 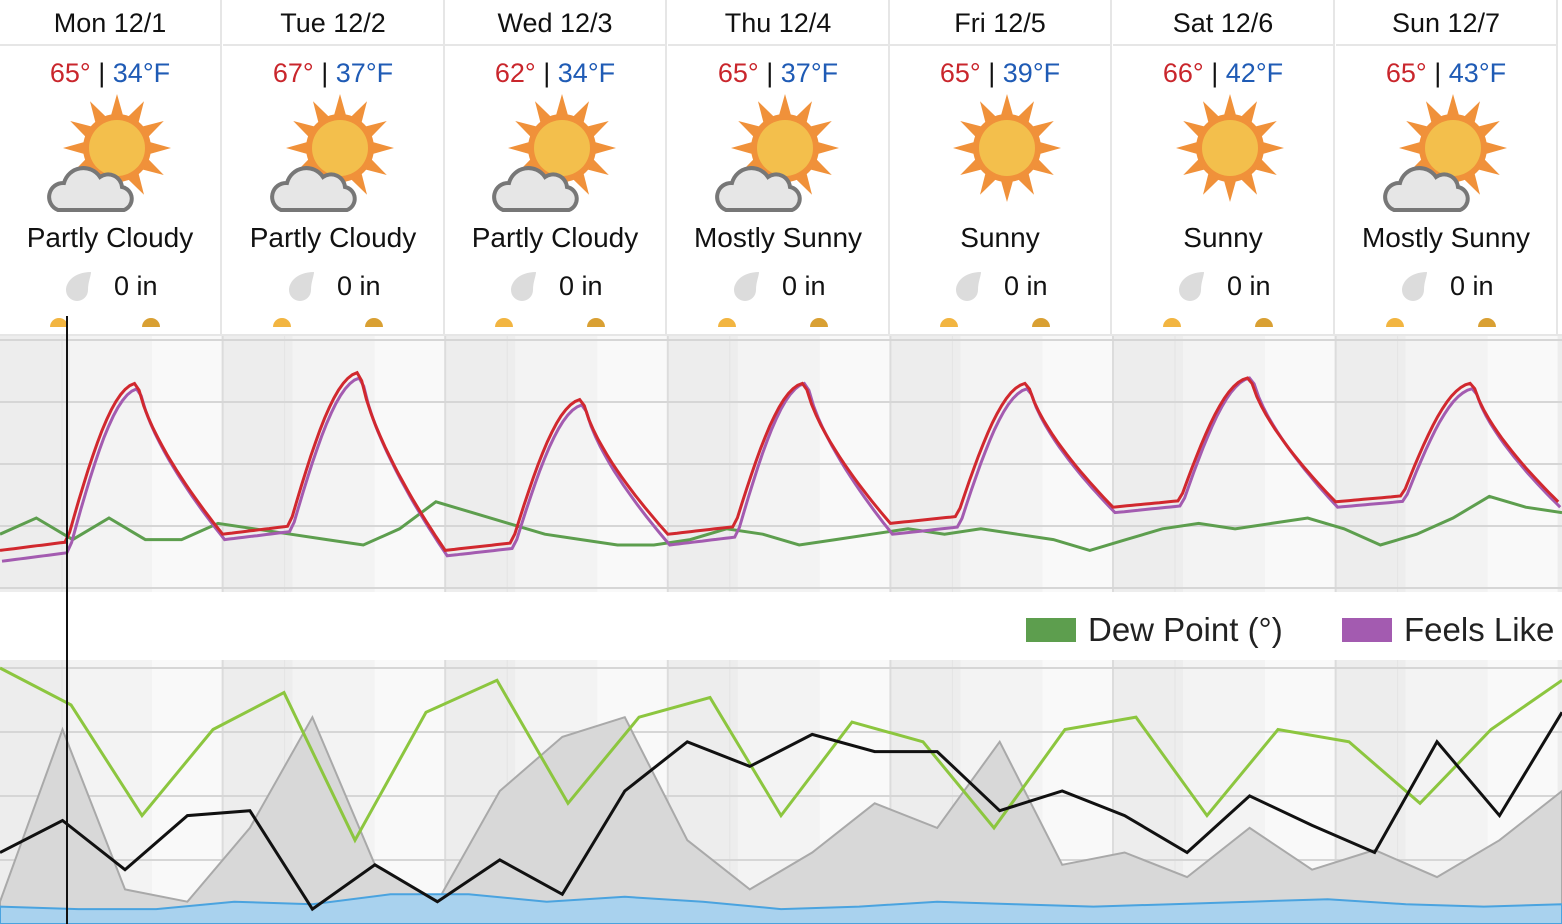 I want to click on legend-feels-like-label: Feels Like, so click(x=1479, y=629).